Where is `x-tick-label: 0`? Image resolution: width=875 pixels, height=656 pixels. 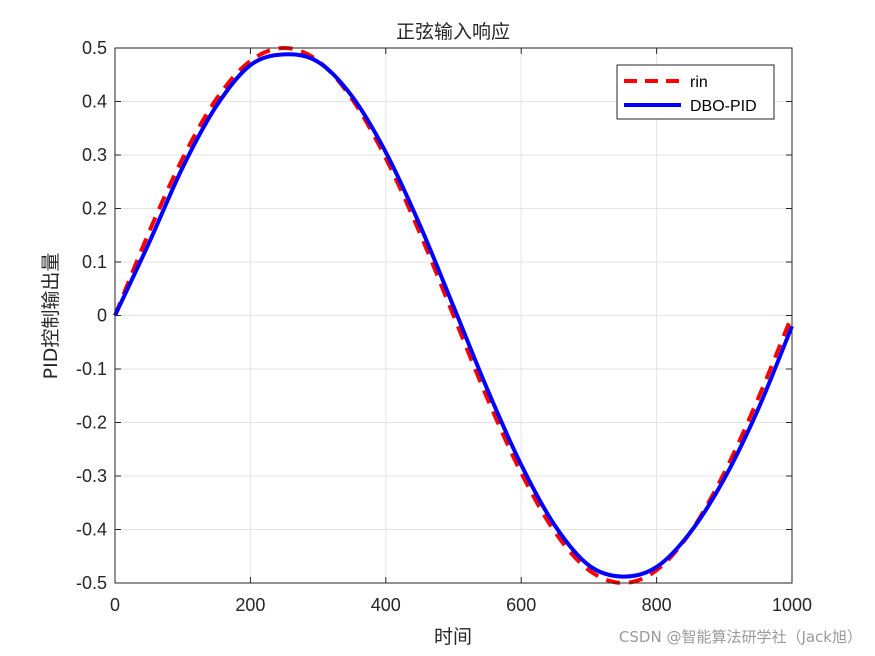
x-tick-label: 0 is located at coordinates (115, 605).